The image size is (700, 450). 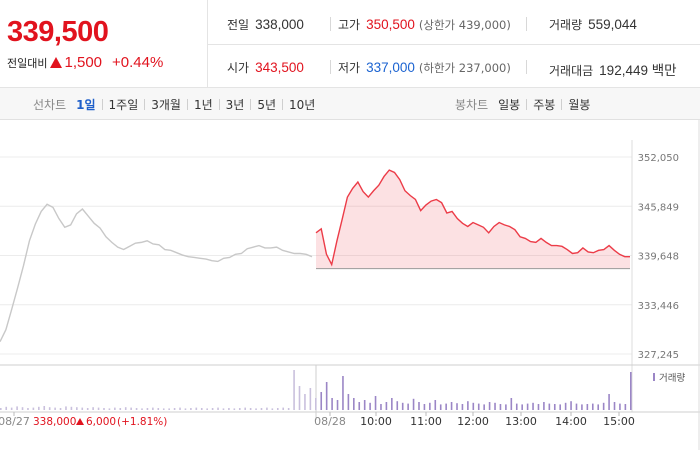 I want to click on stat-amount: 거래대금 192,449 백만, so click(x=613, y=69).